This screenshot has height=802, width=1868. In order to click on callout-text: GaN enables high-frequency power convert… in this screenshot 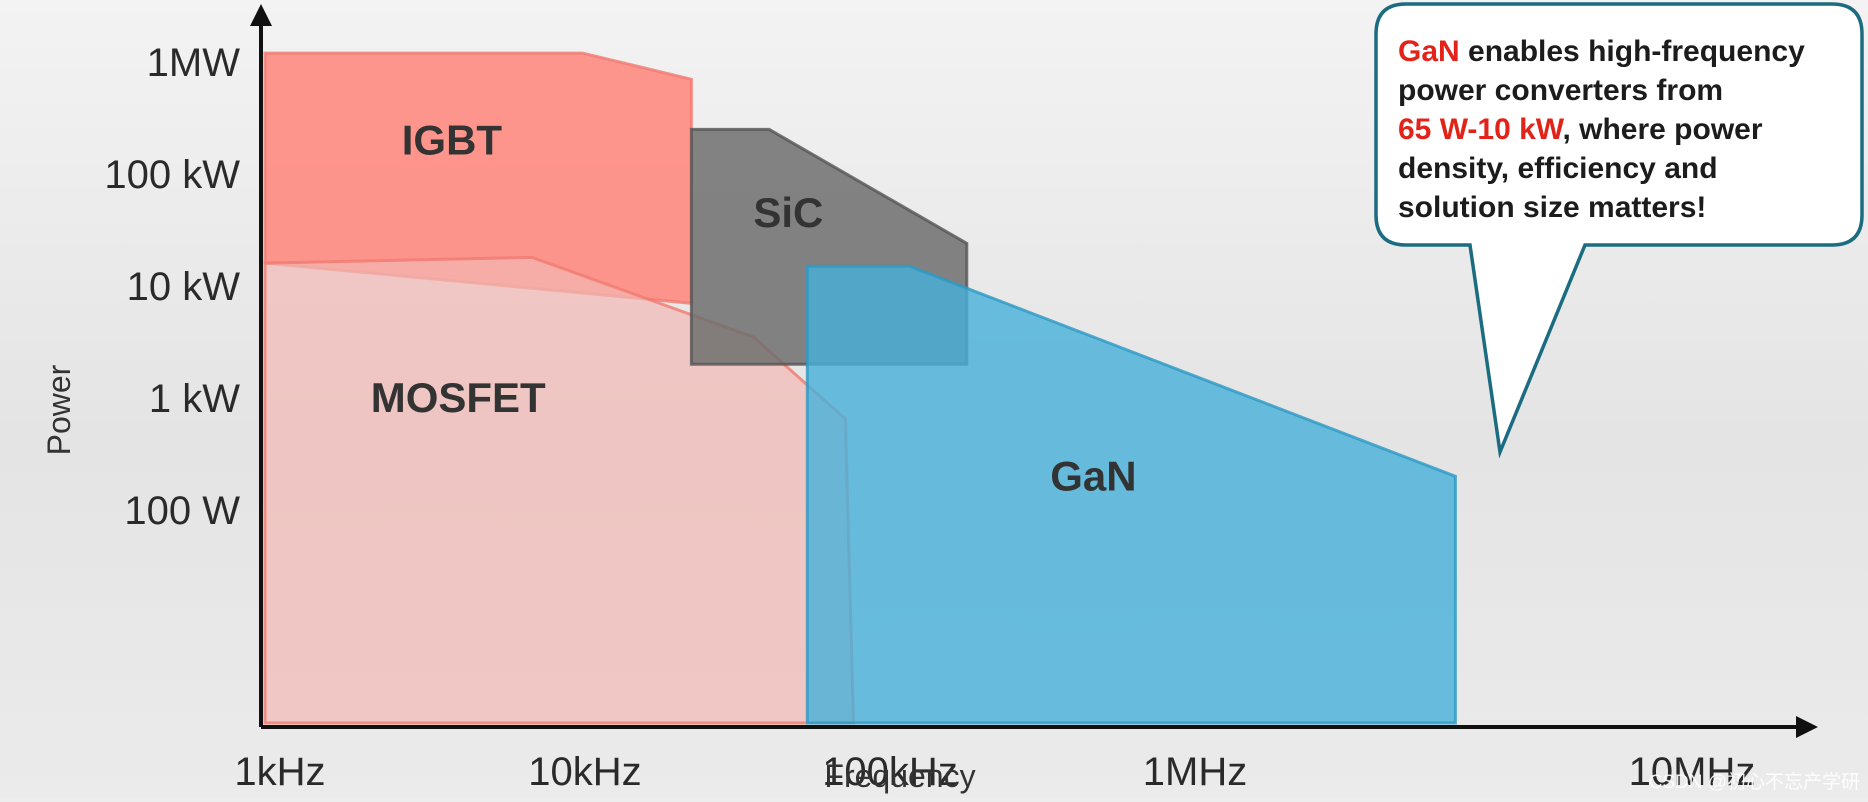, I will do `click(1608, 129)`.